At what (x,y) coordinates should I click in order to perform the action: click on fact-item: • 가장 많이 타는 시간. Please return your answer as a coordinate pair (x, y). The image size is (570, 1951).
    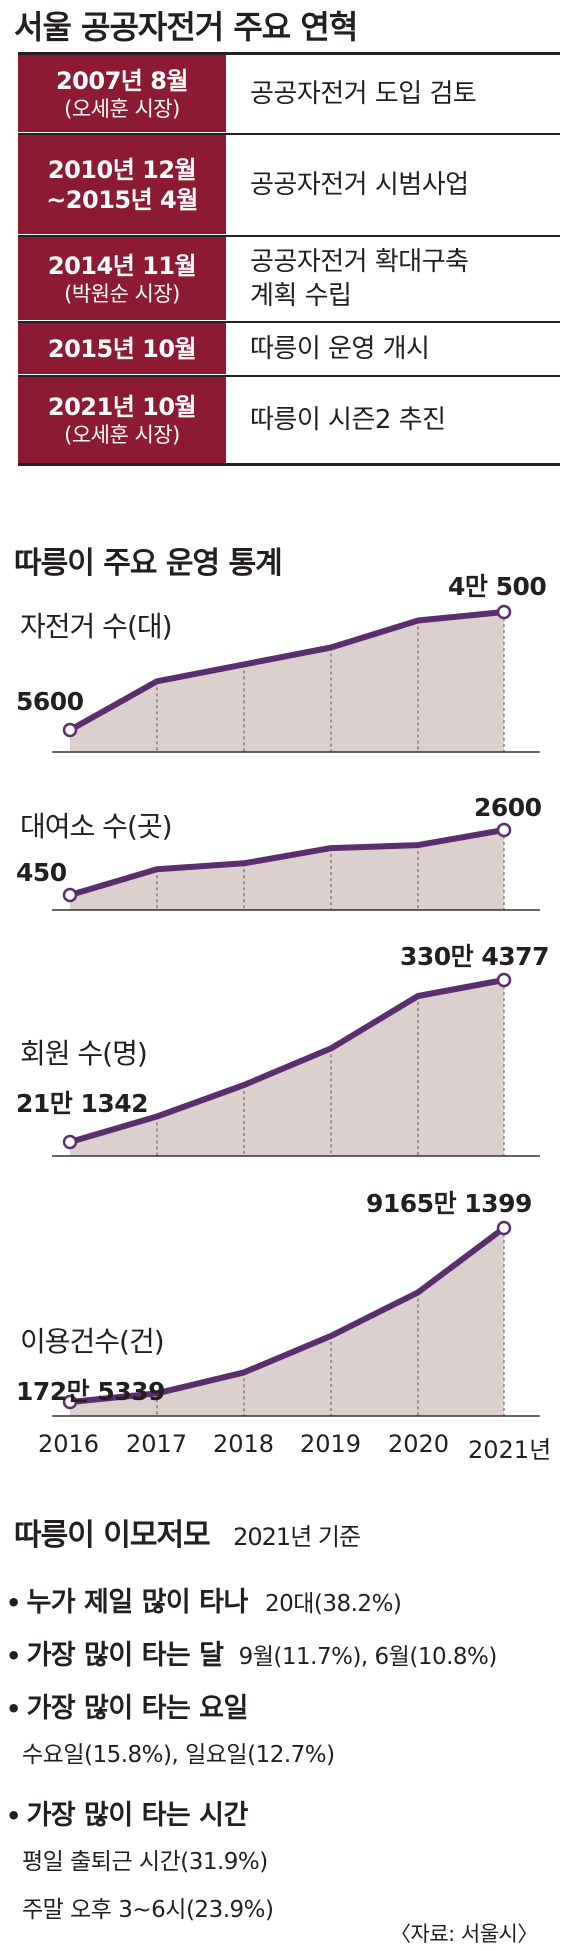
    Looking at the image, I should click on (127, 1812).